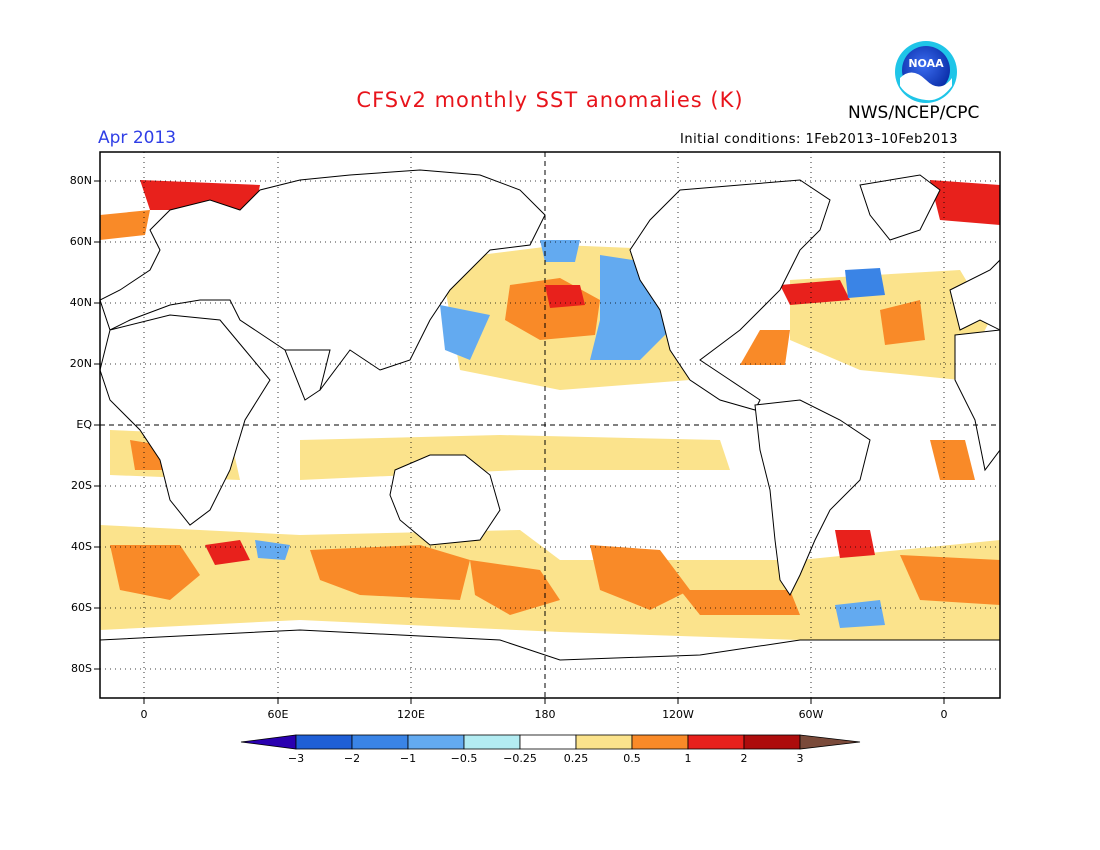  What do you see at coordinates (977, 400) in the screenshot?
I see `africa-east-wrap` at bounding box center [977, 400].